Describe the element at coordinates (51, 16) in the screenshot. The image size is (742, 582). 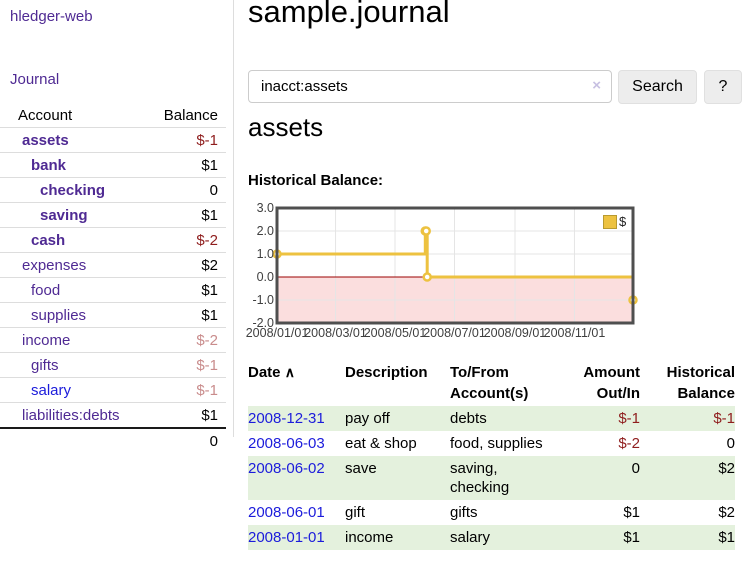
I see `app-brand-link: hledger-web` at that location.